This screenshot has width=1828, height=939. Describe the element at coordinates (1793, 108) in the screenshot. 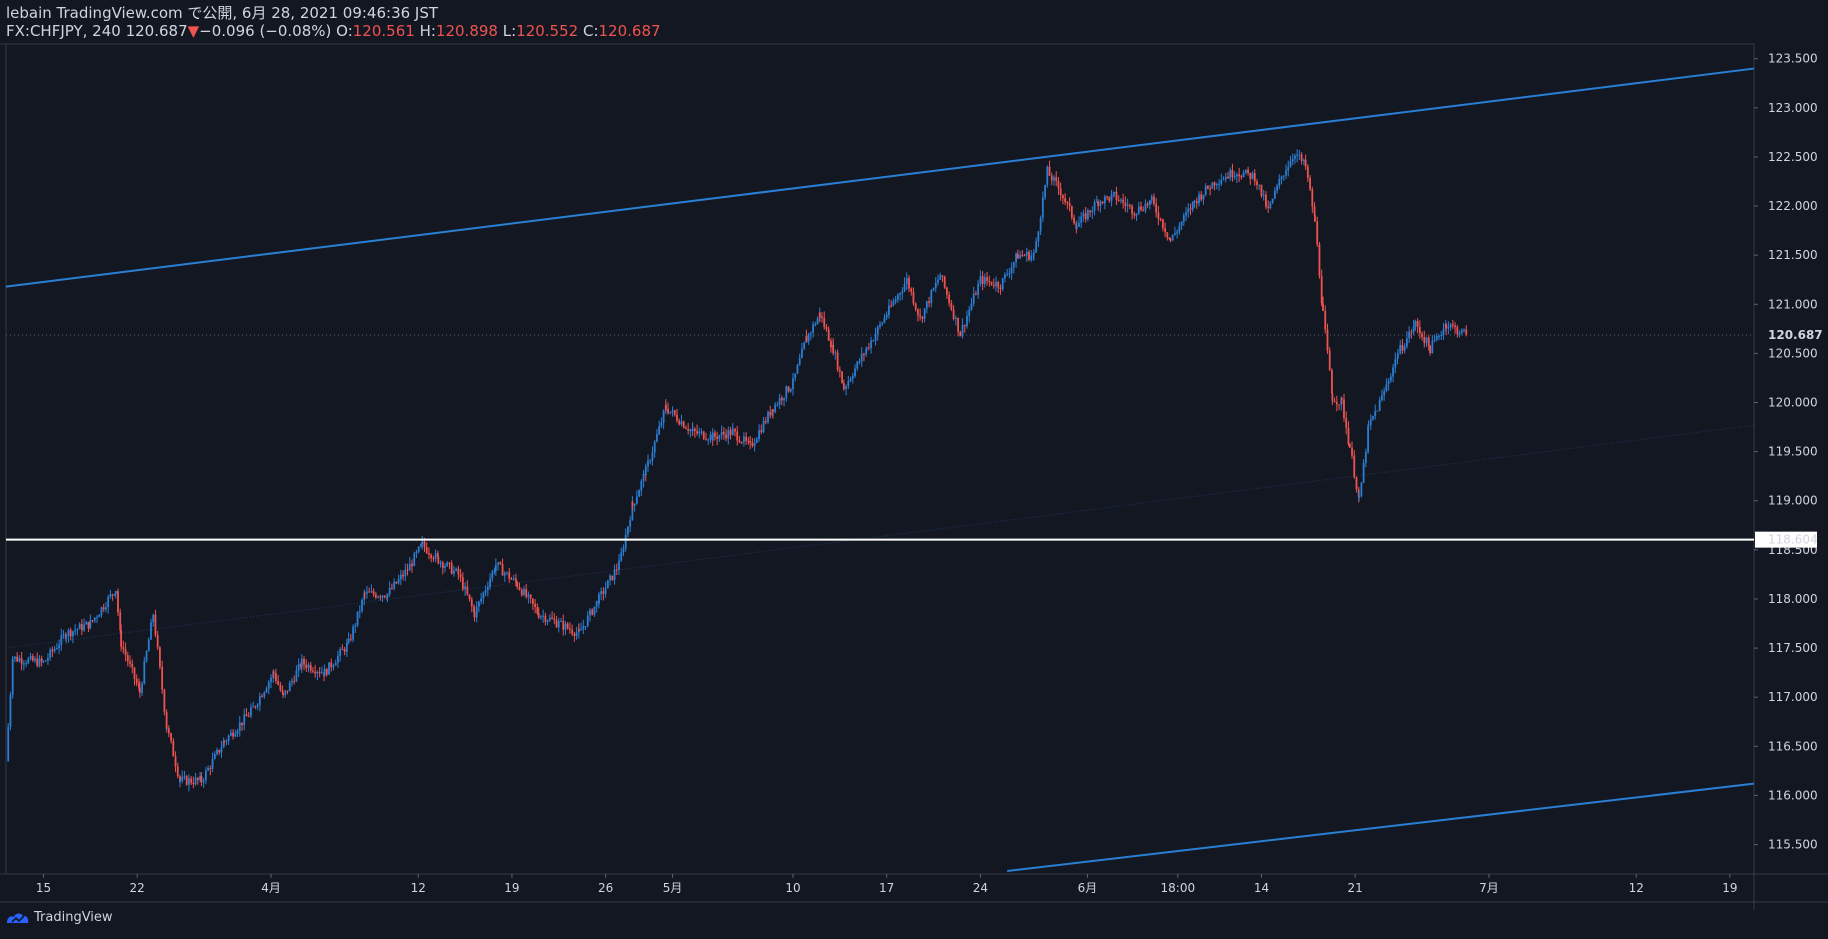

I see `y-tick-label: 123.000` at that location.